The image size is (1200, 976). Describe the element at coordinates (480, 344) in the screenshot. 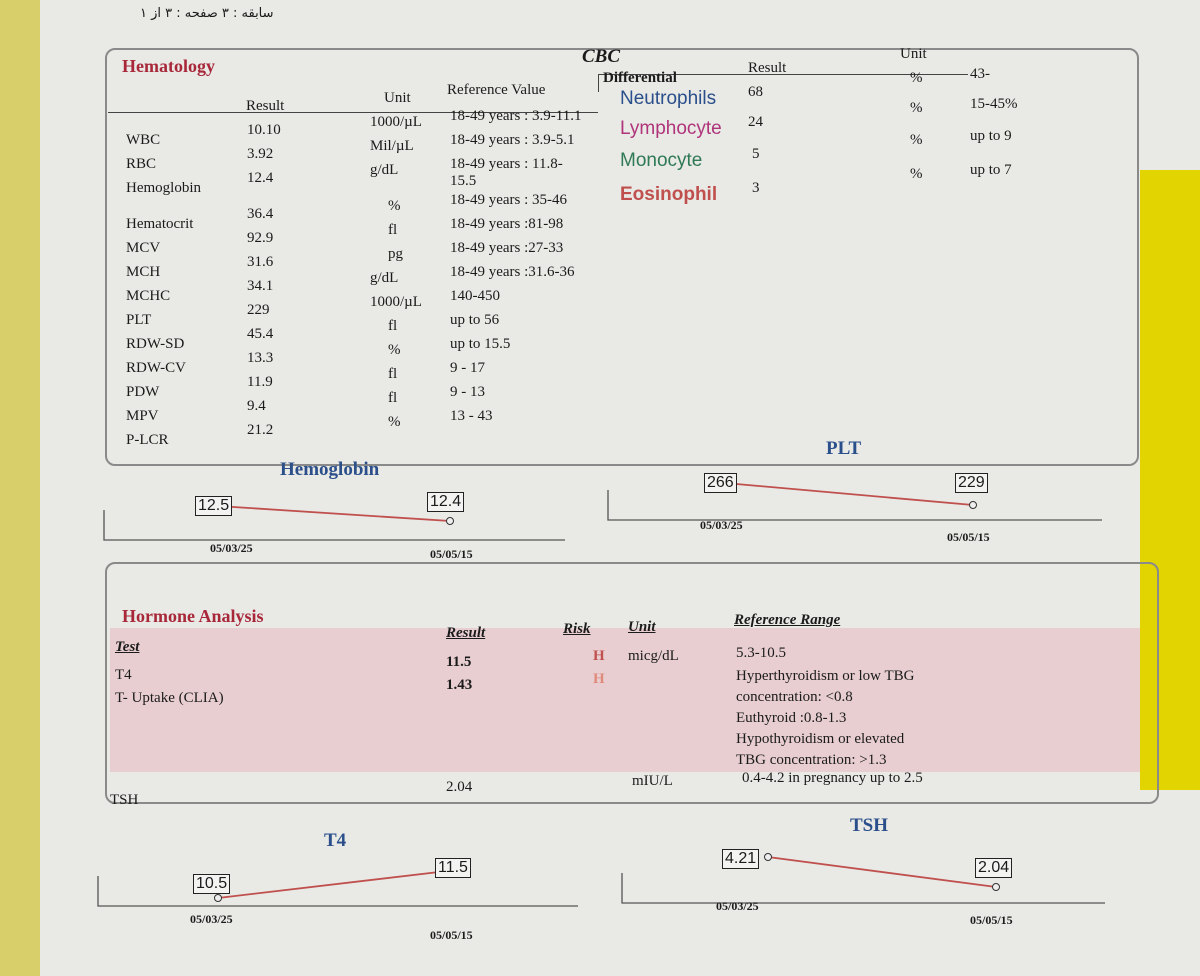

I see `test-reference: up to 15.5` at that location.